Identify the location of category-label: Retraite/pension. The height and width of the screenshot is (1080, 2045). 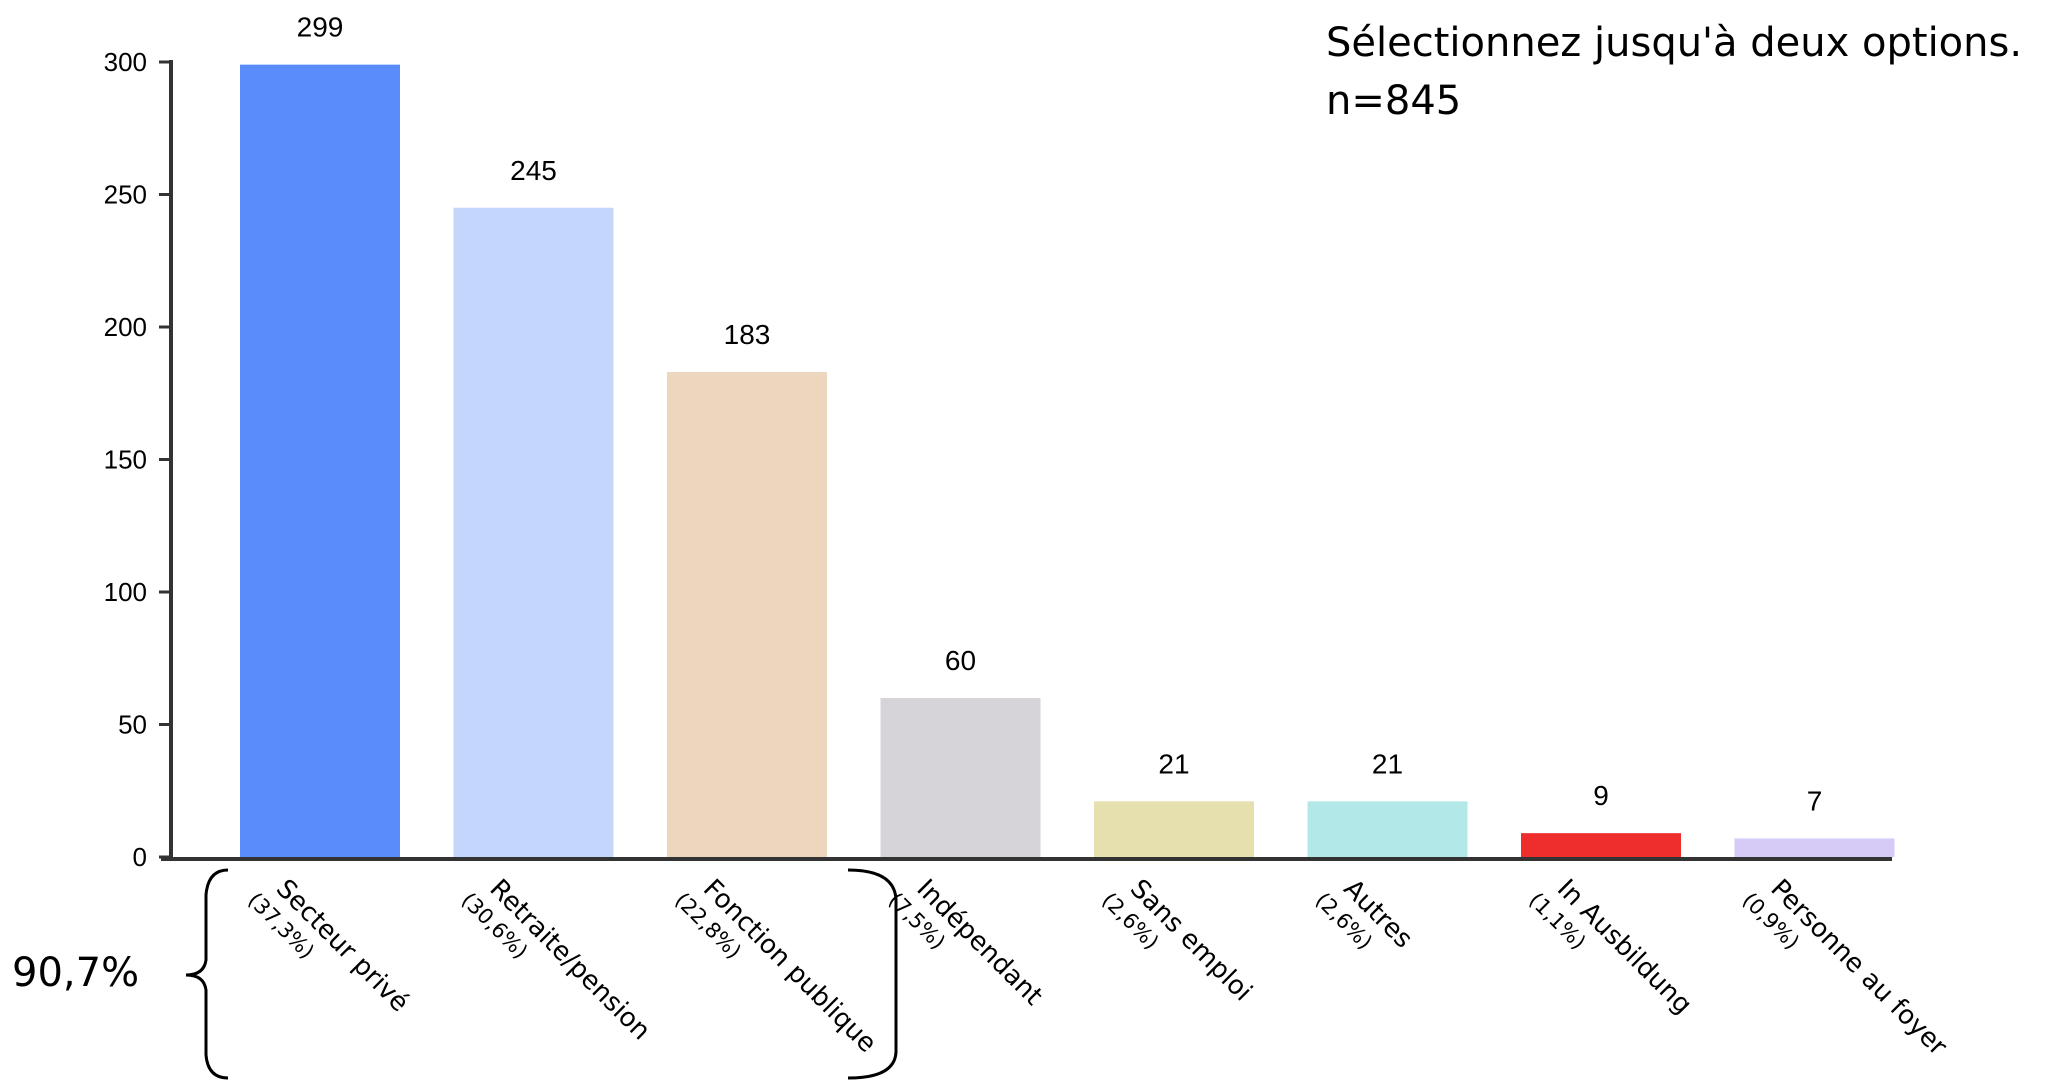
(570, 960).